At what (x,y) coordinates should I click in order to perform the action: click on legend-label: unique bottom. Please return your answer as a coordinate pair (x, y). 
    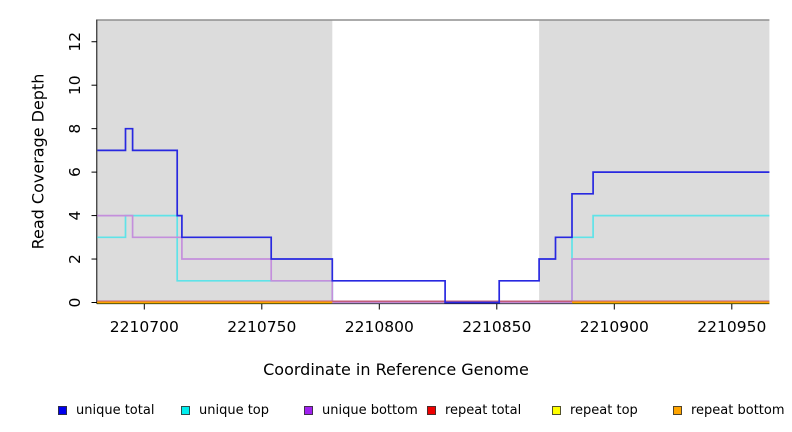
    Looking at the image, I should click on (370, 410).